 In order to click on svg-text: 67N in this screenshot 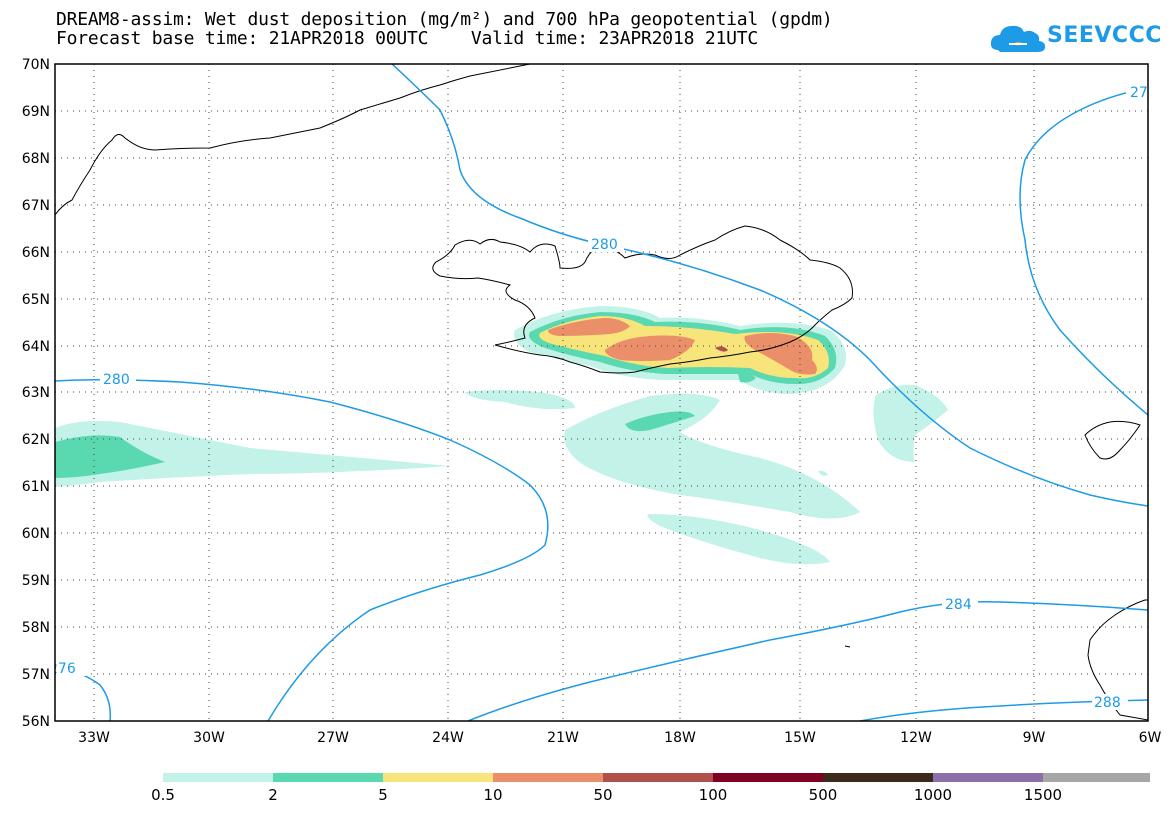, I will do `click(36, 206)`.